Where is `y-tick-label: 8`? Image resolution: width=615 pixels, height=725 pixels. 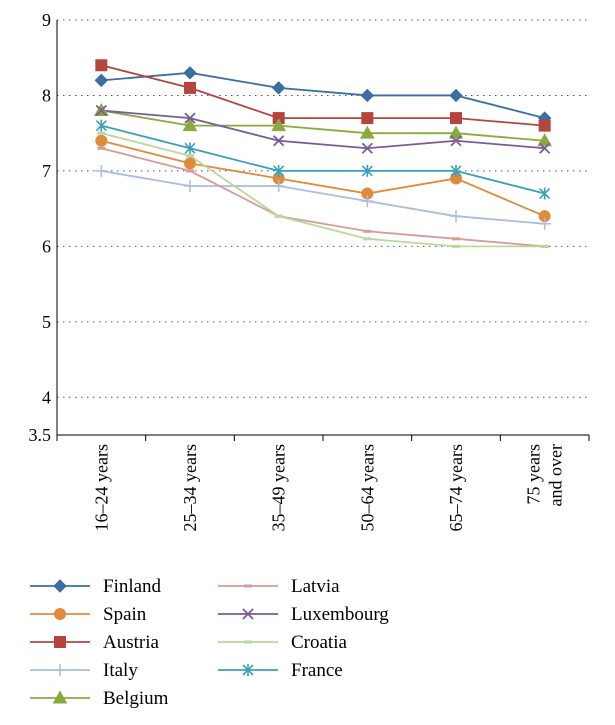
y-tick-label: 8 is located at coordinates (46, 95).